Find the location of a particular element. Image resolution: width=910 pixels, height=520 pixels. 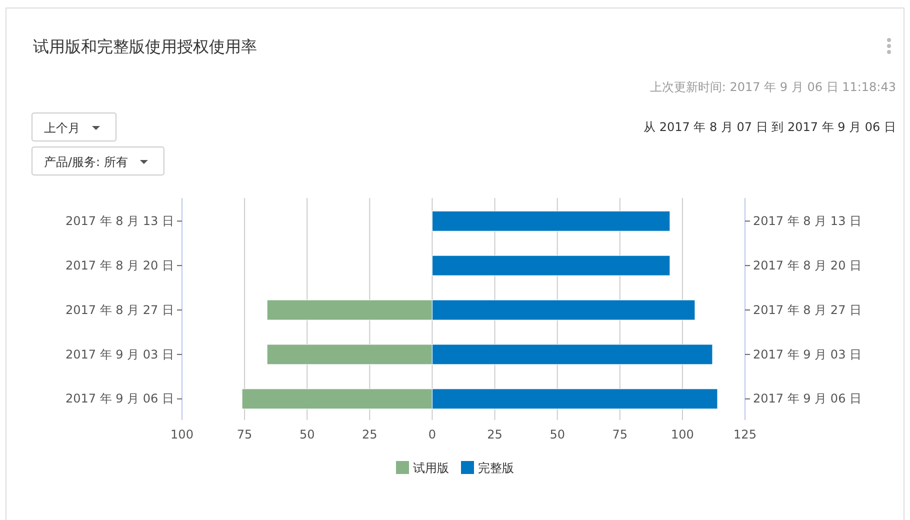

category-label: 2017 年 8 月 20 日 is located at coordinates (807, 265).